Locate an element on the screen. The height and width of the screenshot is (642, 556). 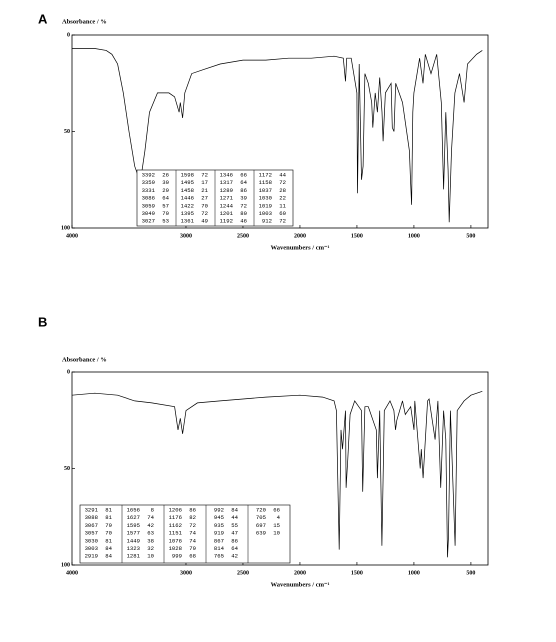
peak-value: 22 is located at coordinates (282, 198).